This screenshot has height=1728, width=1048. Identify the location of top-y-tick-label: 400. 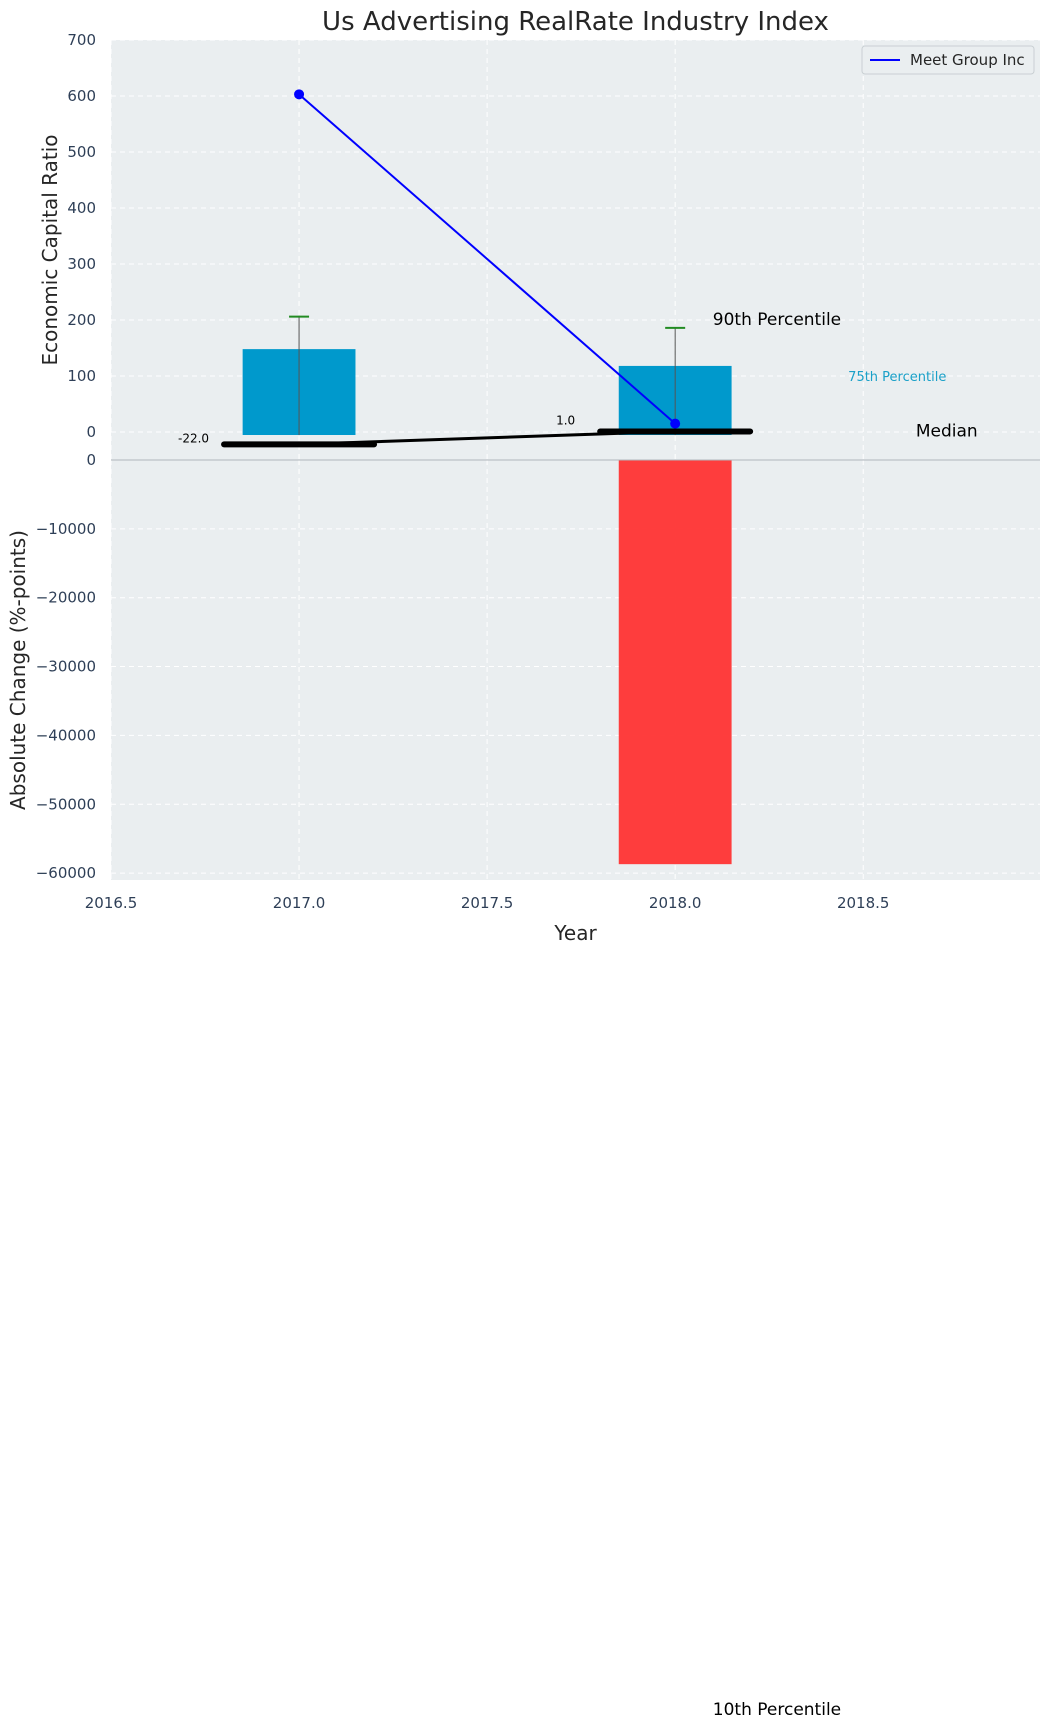
(81, 208).